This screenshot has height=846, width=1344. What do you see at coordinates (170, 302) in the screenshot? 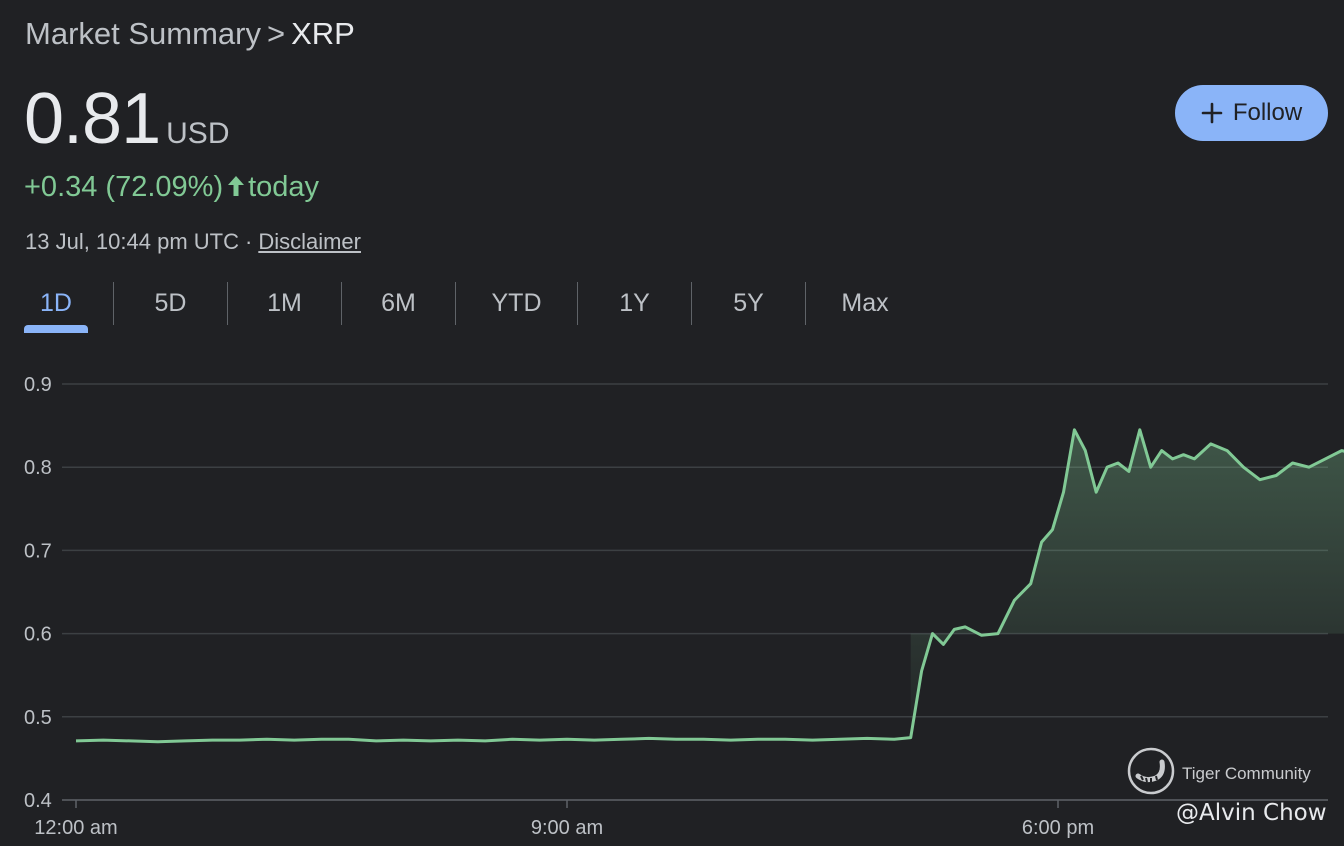
I see `tab-5d: 5D` at bounding box center [170, 302].